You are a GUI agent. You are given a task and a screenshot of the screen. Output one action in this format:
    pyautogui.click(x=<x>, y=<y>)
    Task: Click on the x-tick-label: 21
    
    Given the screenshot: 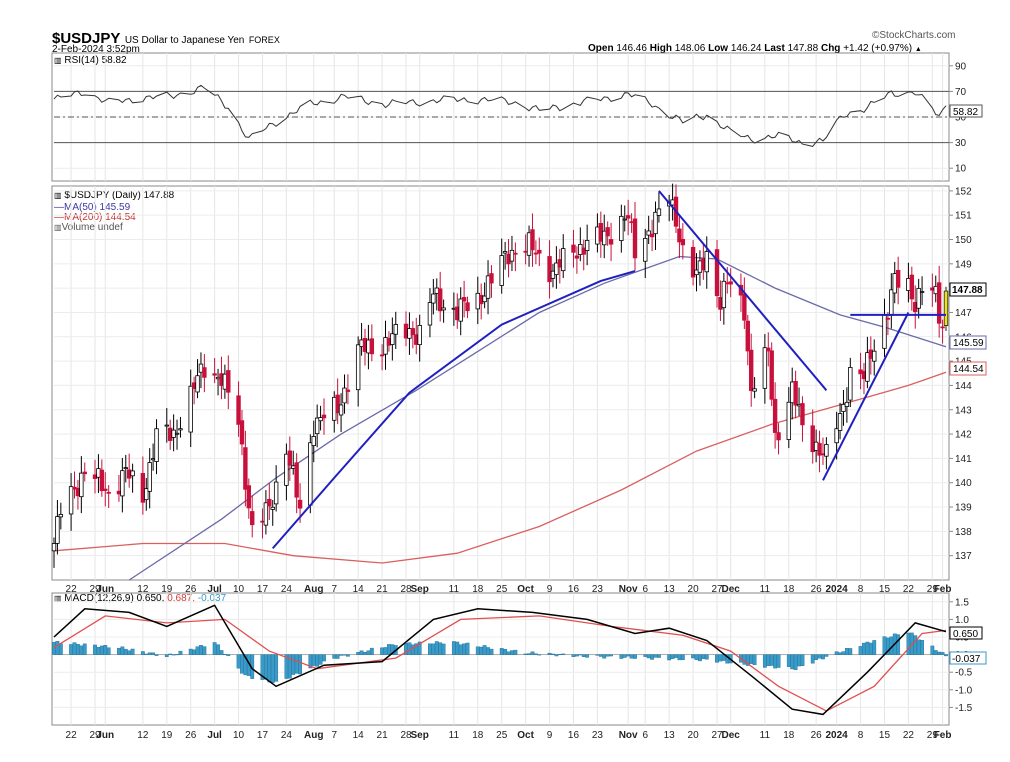 What is the action you would take?
    pyautogui.click(x=383, y=589)
    